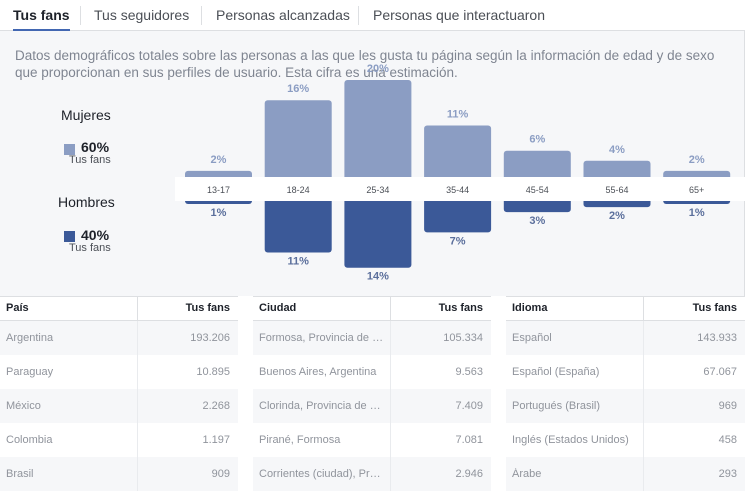  Describe the element at coordinates (86, 202) in the screenshot. I see `legend-men-title: Hombres` at that location.